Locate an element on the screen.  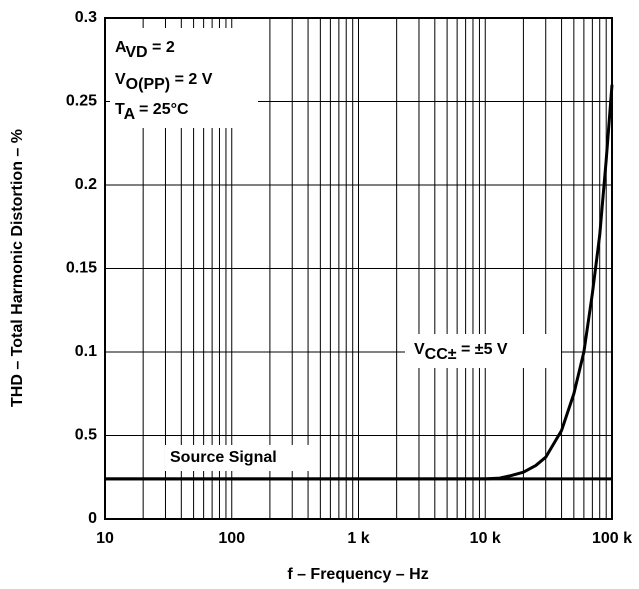
annotation-part: A is located at coordinates (121, 47).